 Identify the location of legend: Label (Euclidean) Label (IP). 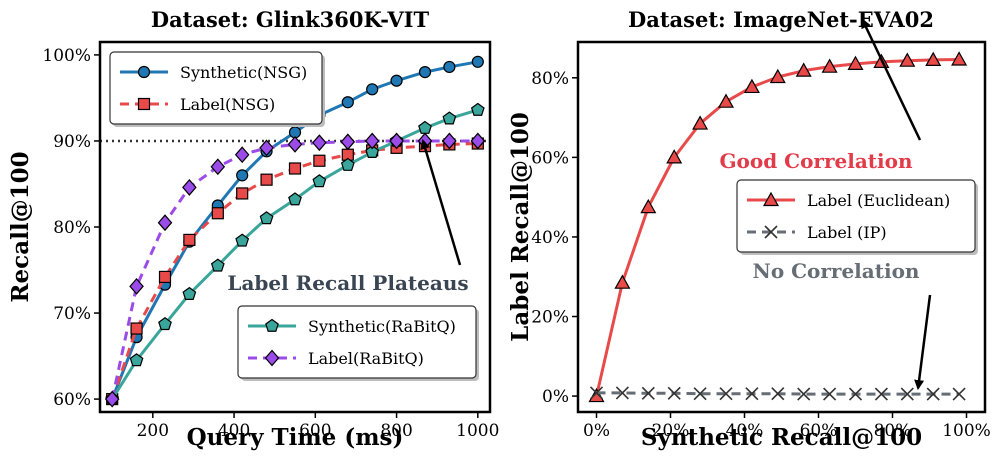
(857, 217).